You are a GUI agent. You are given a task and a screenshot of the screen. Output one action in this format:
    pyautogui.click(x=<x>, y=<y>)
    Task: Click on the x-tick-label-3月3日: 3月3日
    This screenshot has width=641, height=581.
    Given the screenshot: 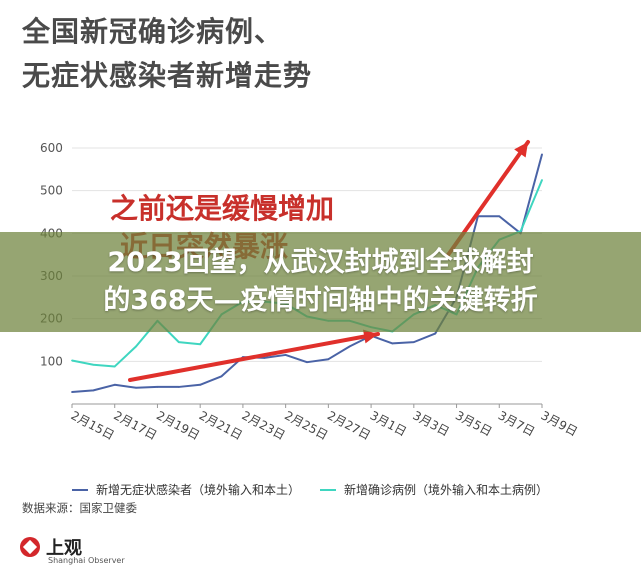 What is the action you would take?
    pyautogui.click(x=430, y=423)
    